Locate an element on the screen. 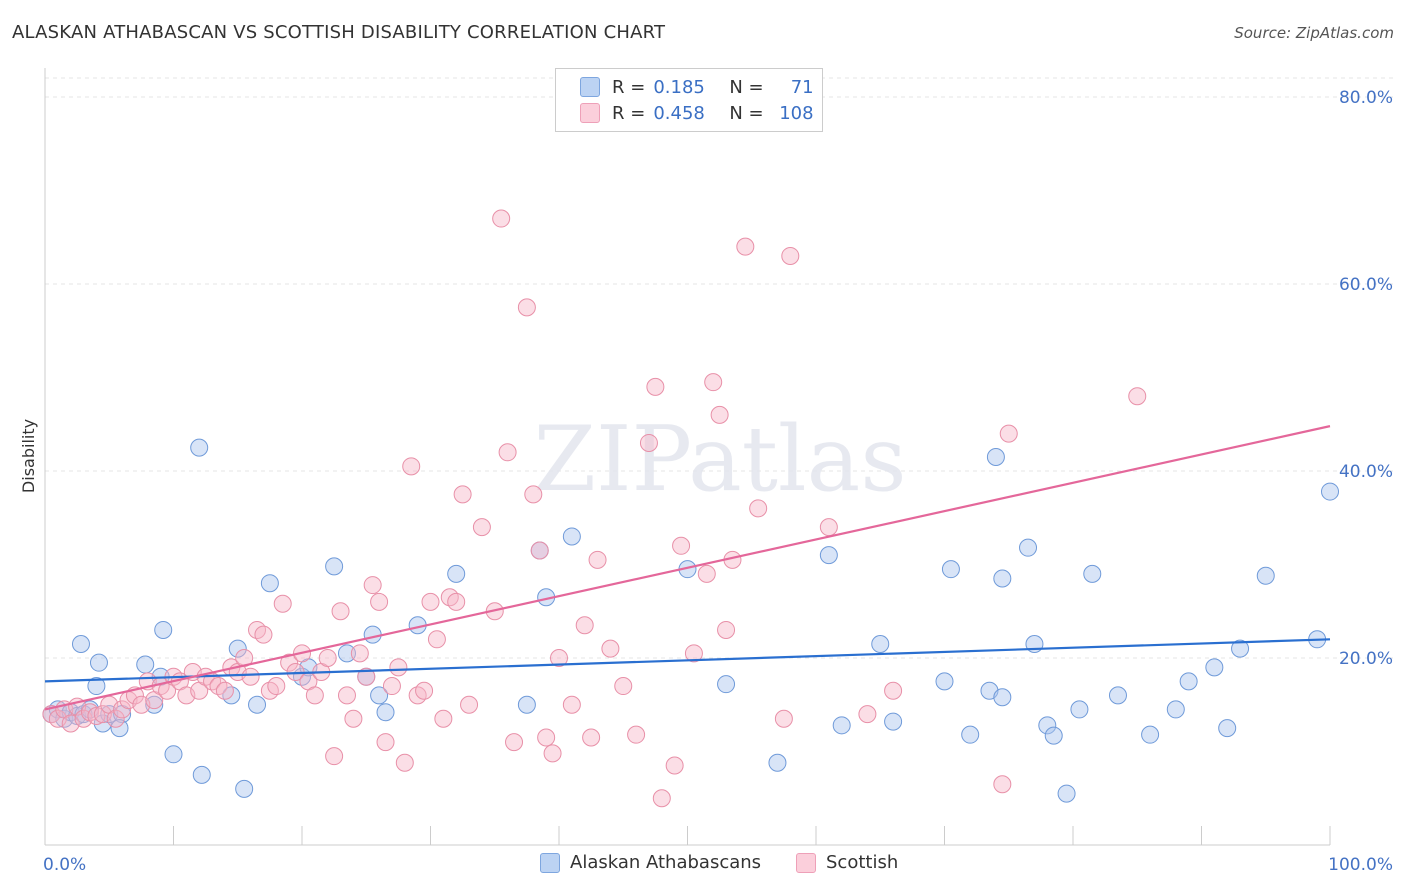  y-axis-label: Disability is located at coordinates (28, 456).